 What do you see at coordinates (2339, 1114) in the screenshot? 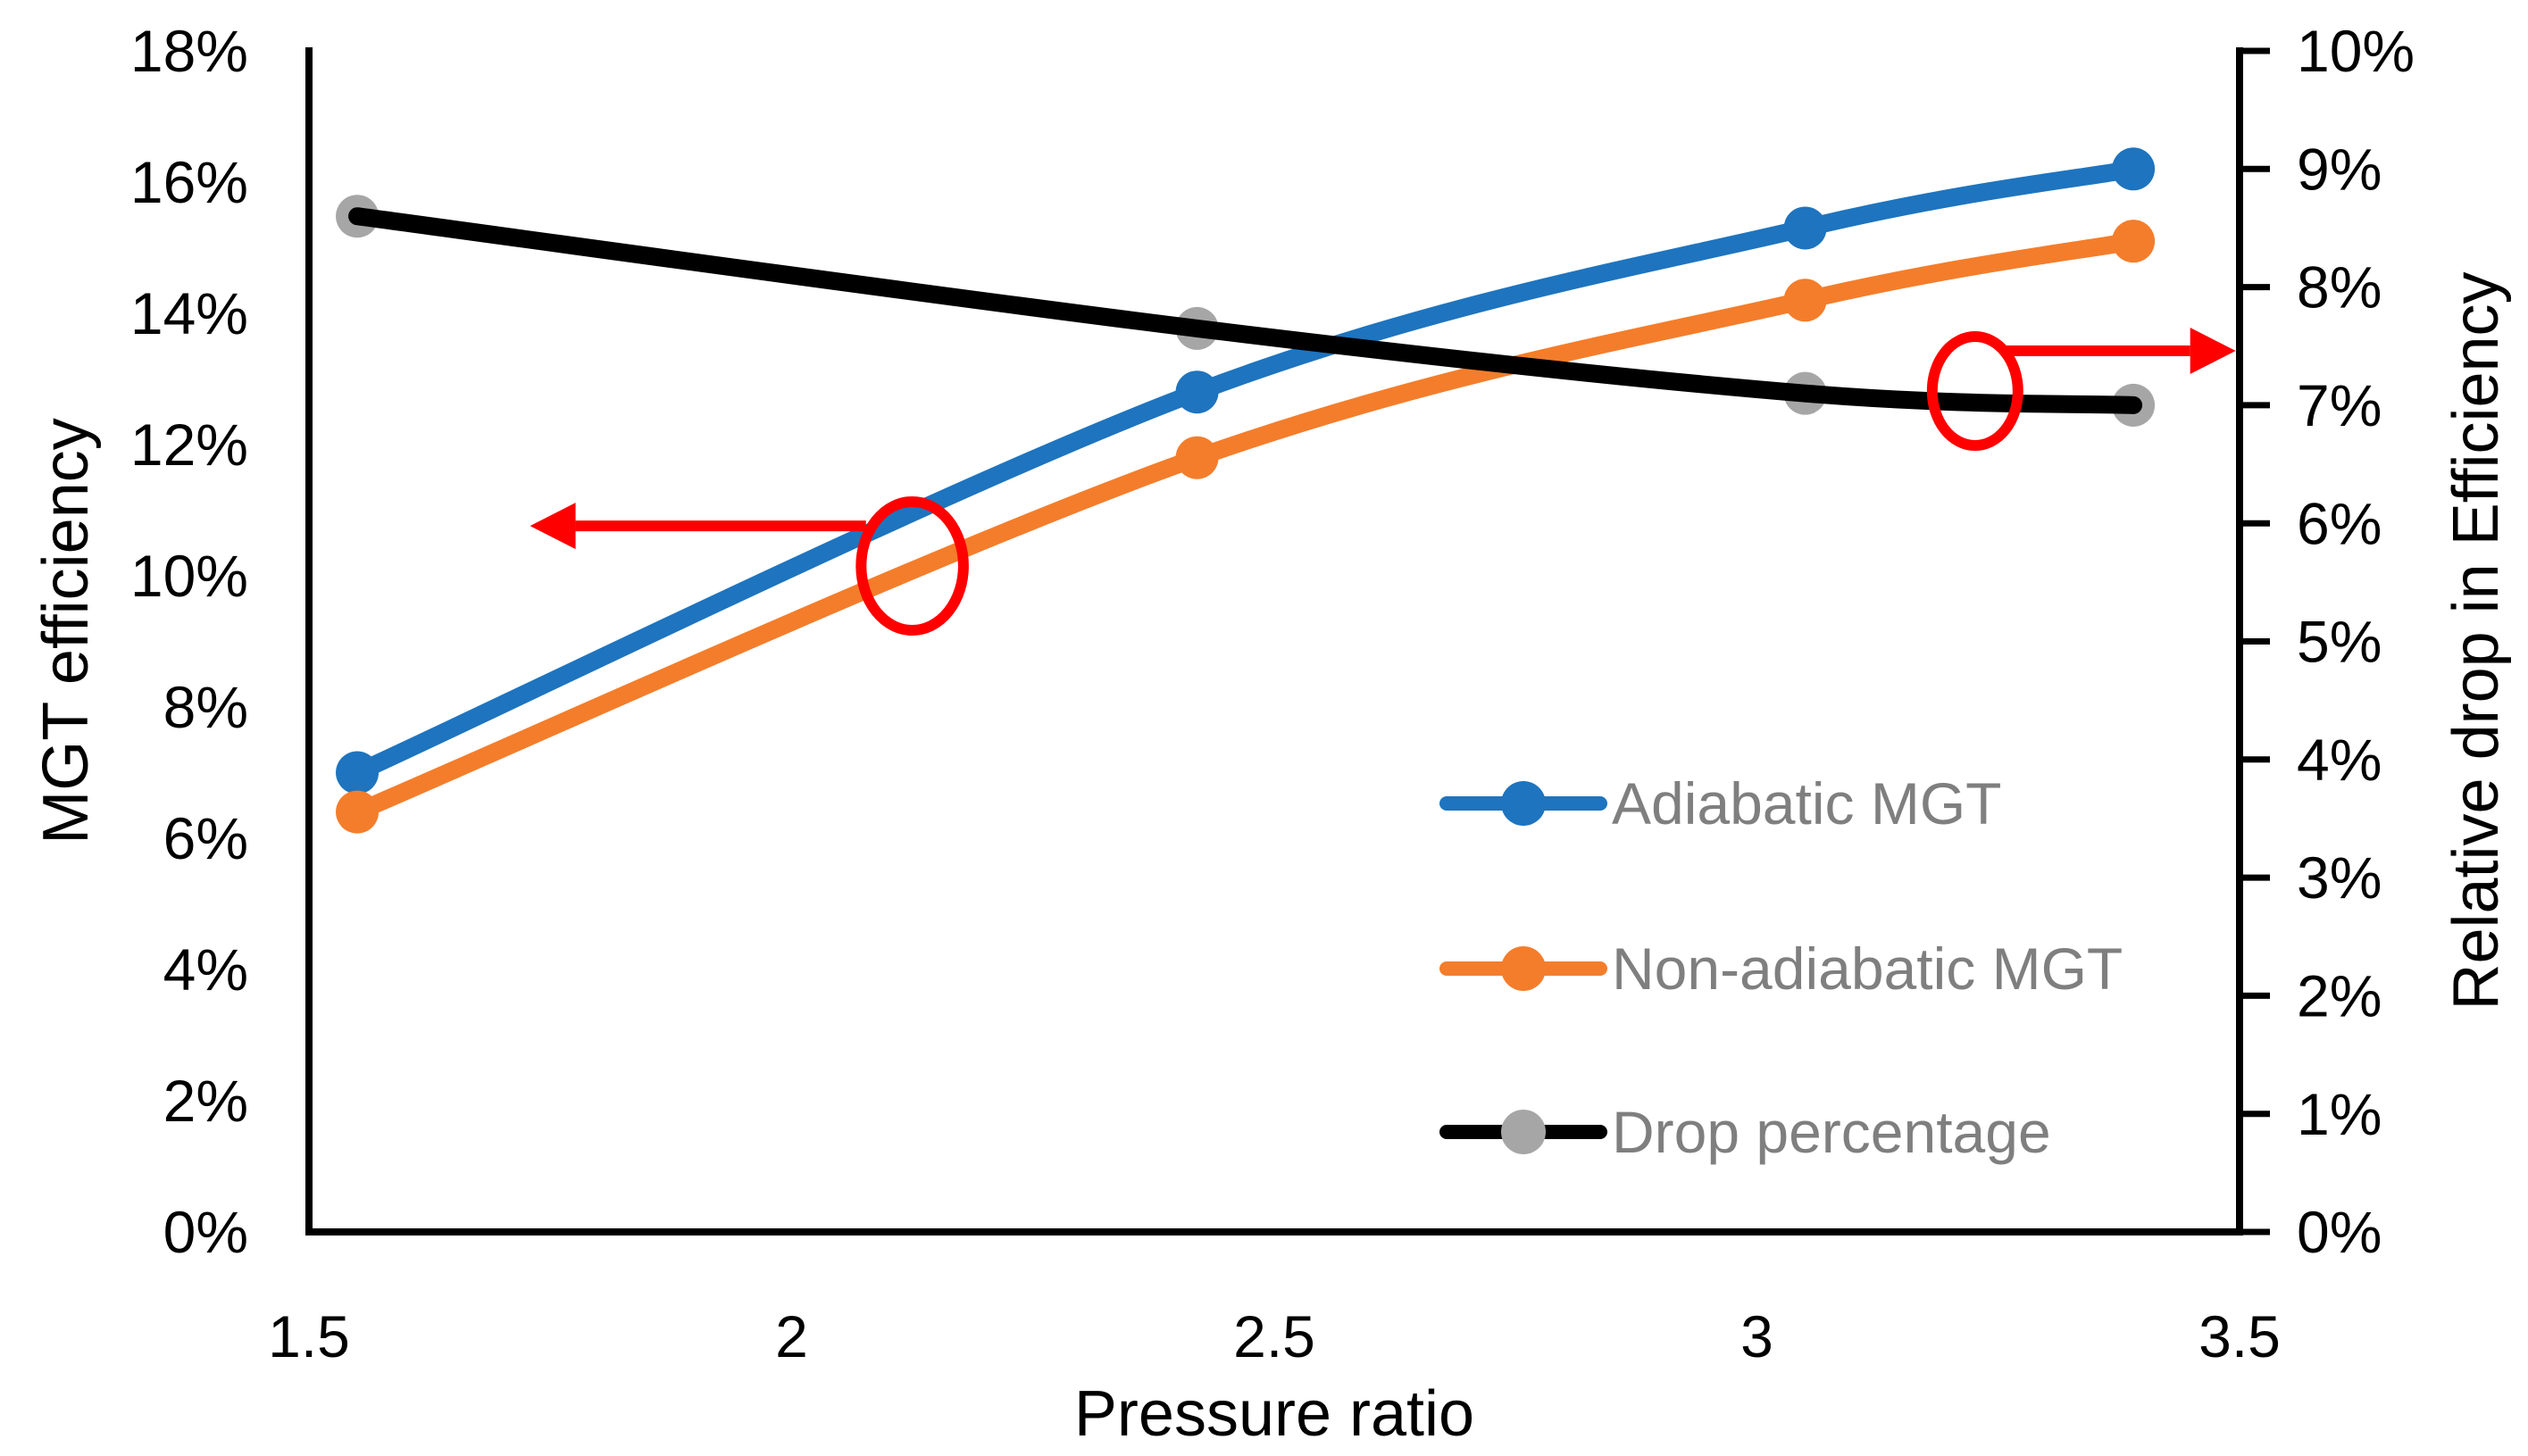
I see `right-axis-tick-label: 1%` at bounding box center [2339, 1114].